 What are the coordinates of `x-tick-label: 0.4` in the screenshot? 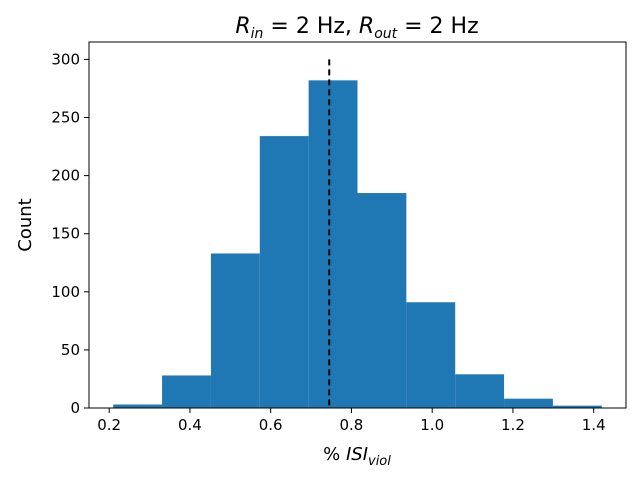 It's located at (190, 425).